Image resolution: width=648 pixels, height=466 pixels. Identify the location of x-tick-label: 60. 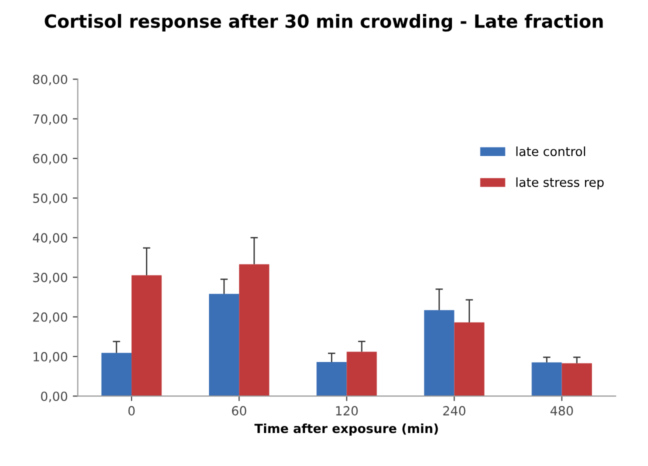
(239, 411).